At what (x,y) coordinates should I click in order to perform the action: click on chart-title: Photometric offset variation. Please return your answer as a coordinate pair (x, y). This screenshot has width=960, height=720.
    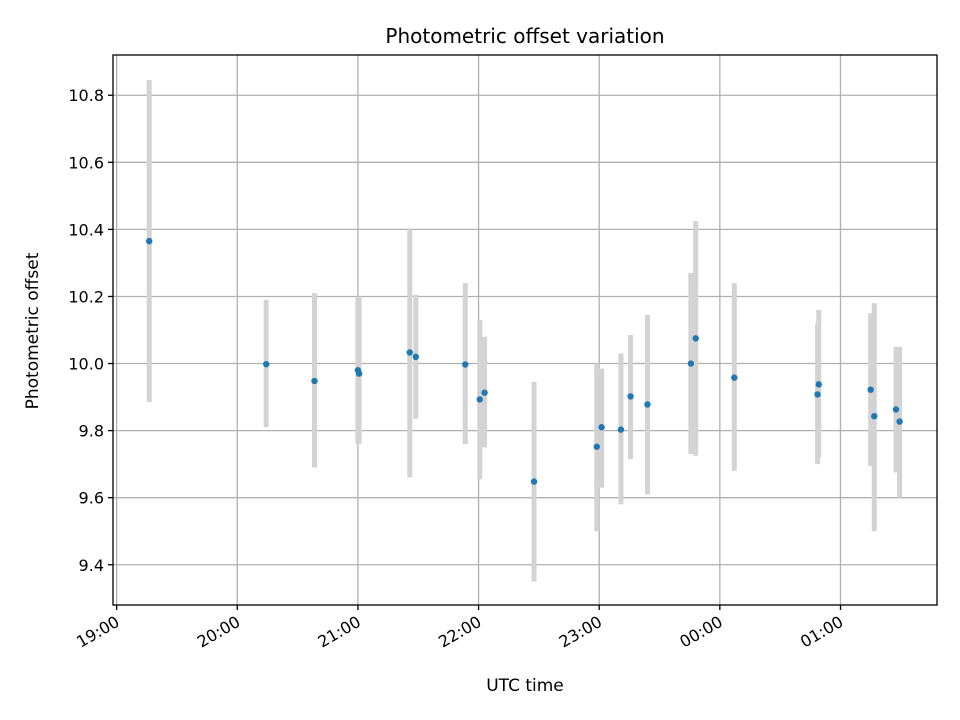
    Looking at the image, I should click on (524, 36).